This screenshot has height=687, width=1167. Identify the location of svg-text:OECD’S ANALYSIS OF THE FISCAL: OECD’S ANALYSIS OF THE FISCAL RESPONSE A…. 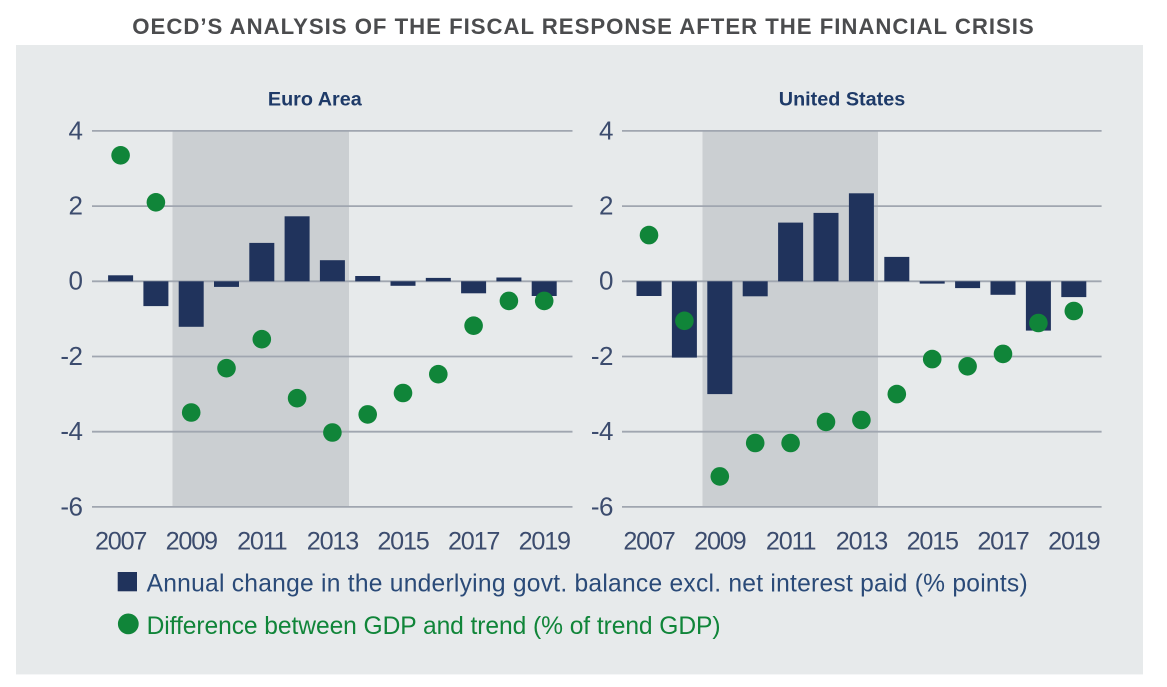
(583, 26).